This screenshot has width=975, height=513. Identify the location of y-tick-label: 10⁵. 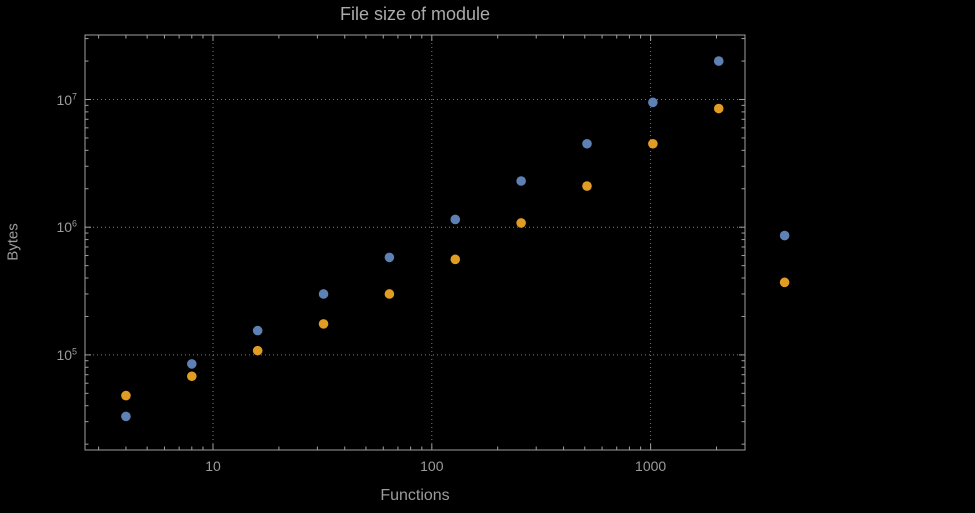
(66, 354).